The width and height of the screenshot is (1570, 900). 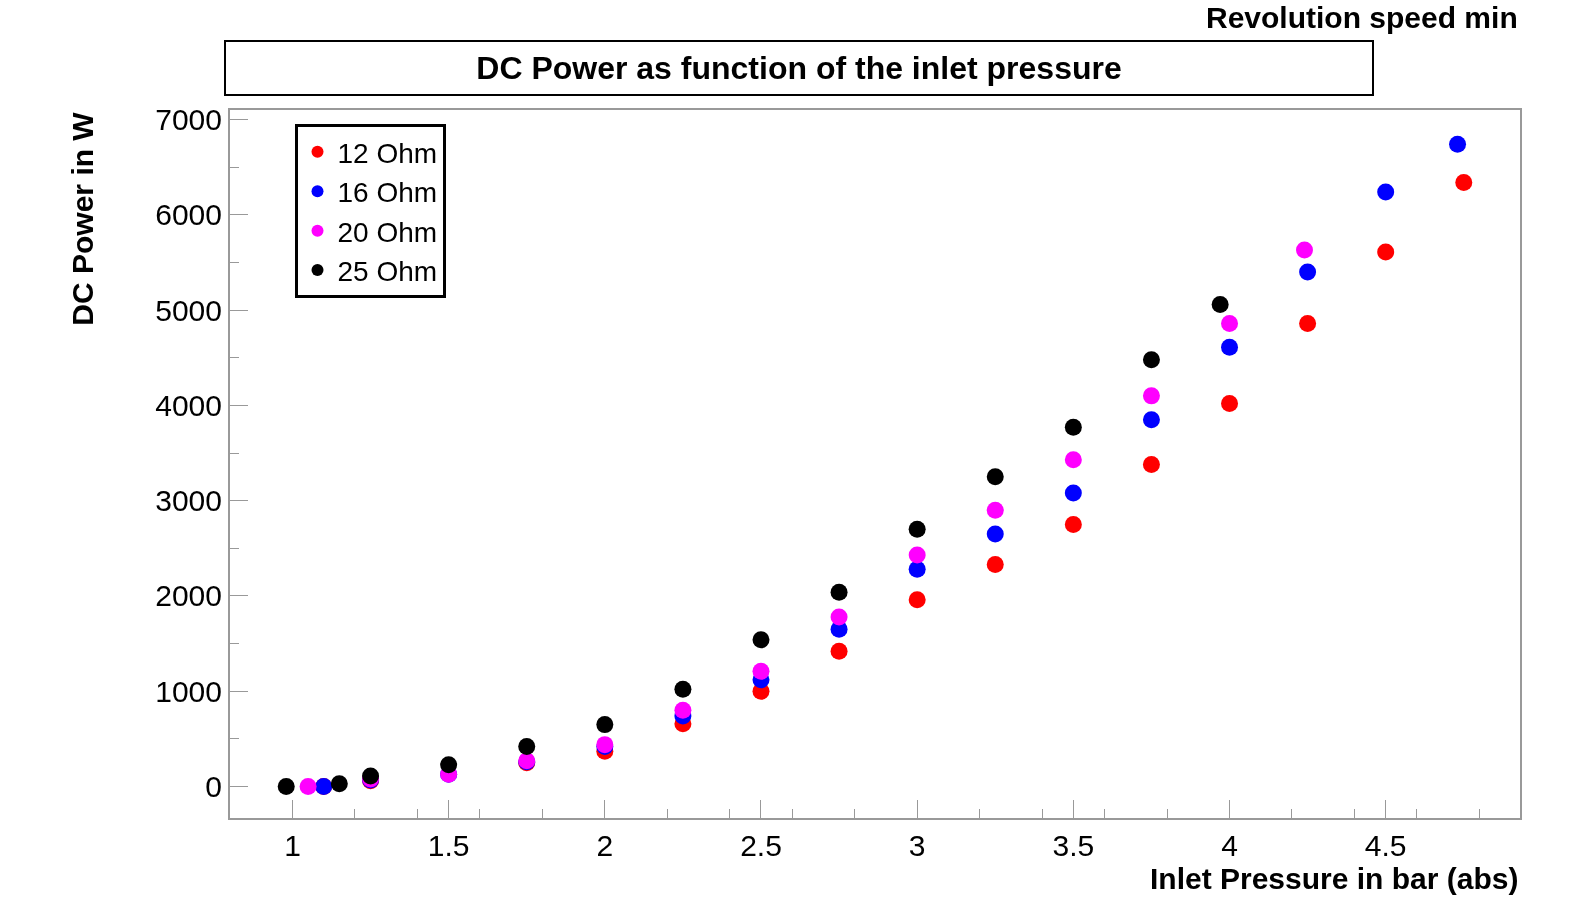 What do you see at coordinates (213, 787) in the screenshot?
I see `y-tick-label: 0` at bounding box center [213, 787].